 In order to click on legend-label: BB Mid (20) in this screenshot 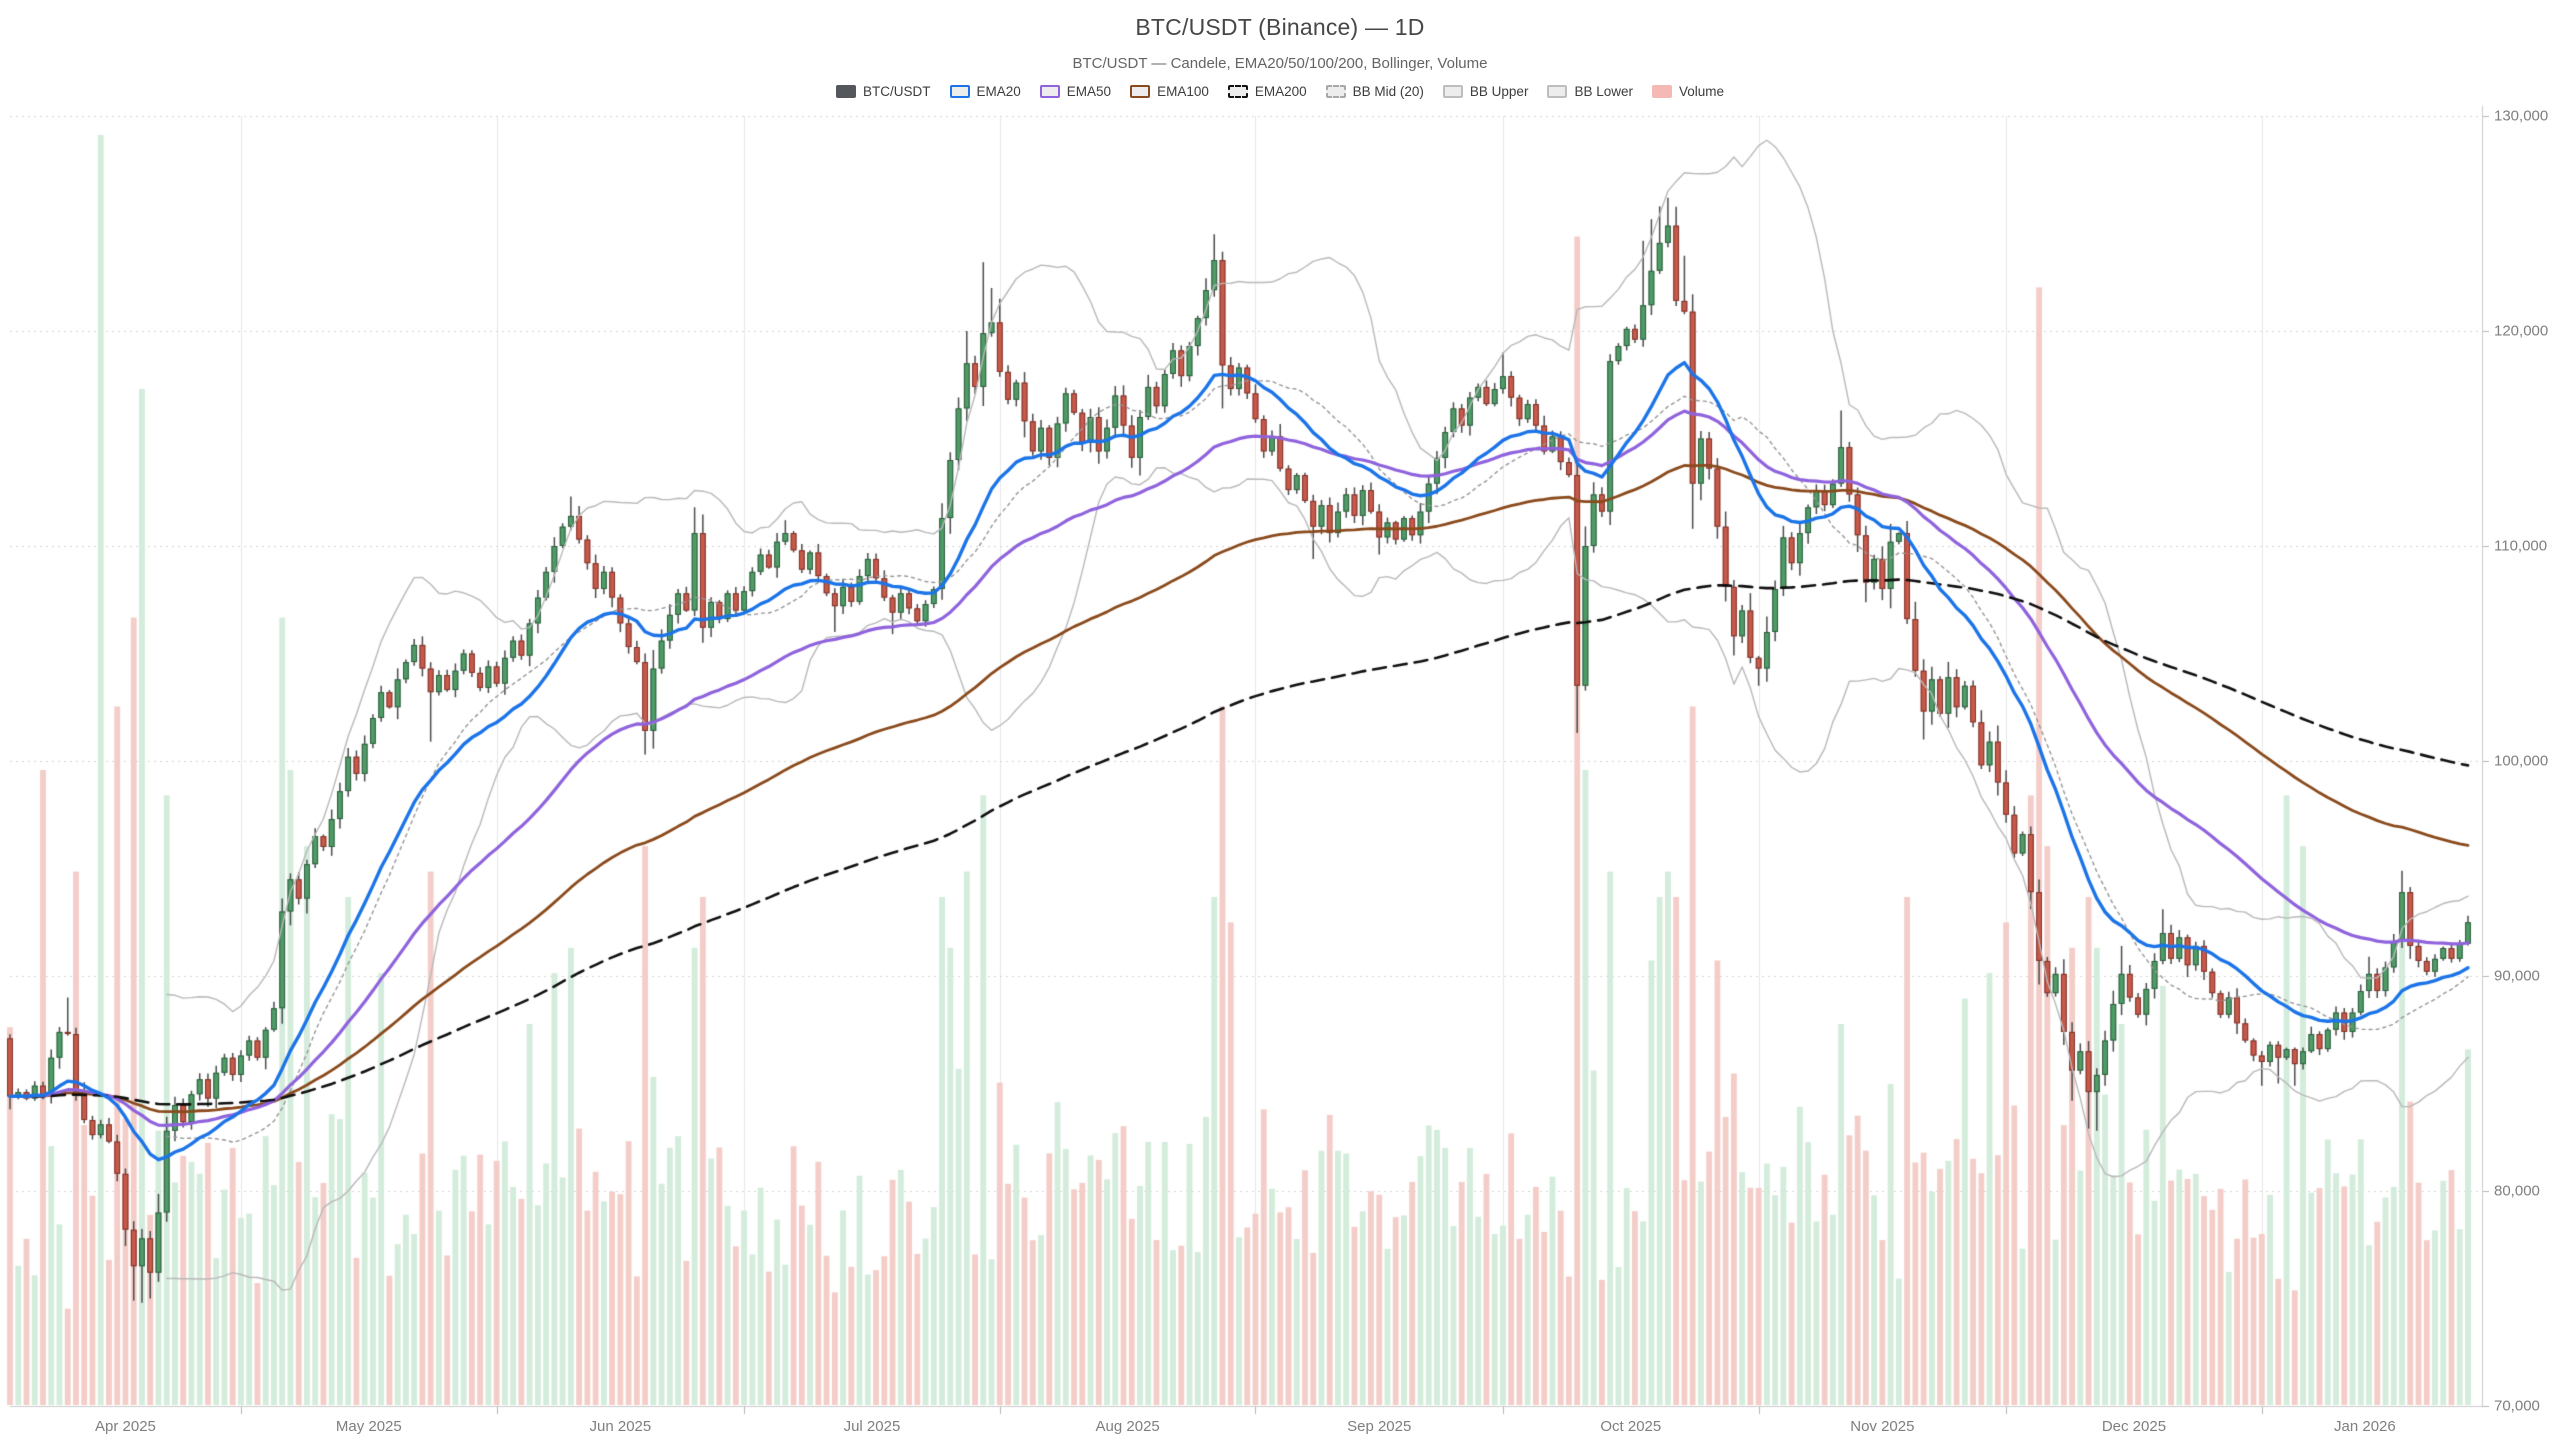, I will do `click(1388, 91)`.